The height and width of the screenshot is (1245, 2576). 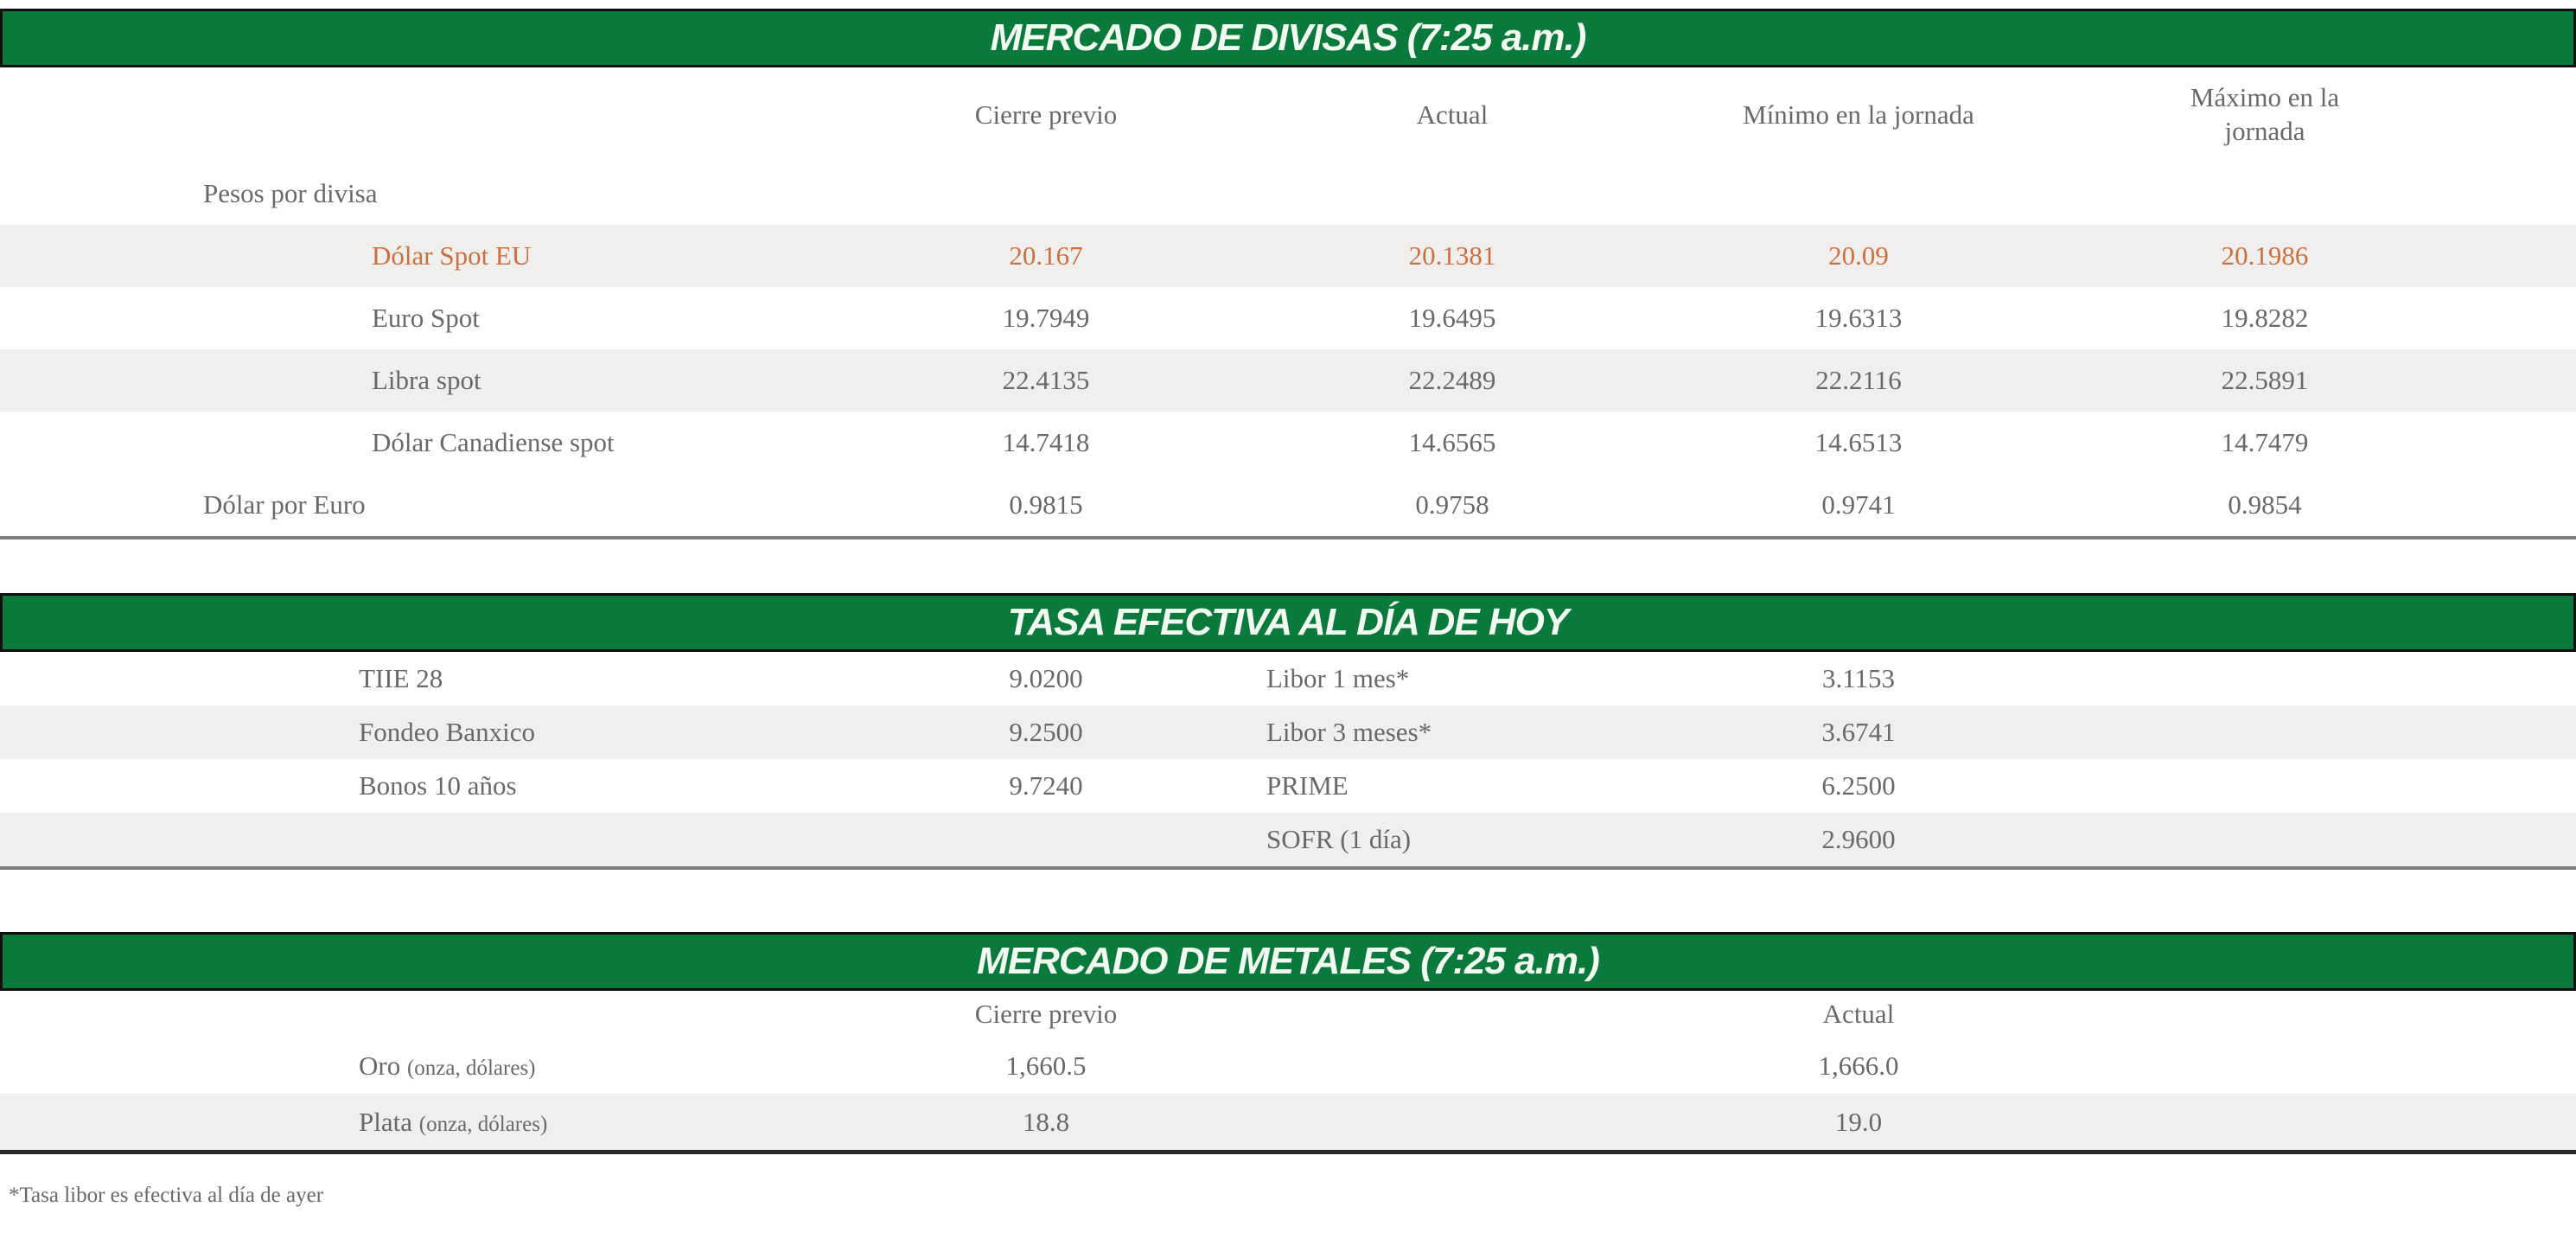 What do you see at coordinates (438, 785) in the screenshot?
I see `row-label-left: Bonos 10 años` at bounding box center [438, 785].